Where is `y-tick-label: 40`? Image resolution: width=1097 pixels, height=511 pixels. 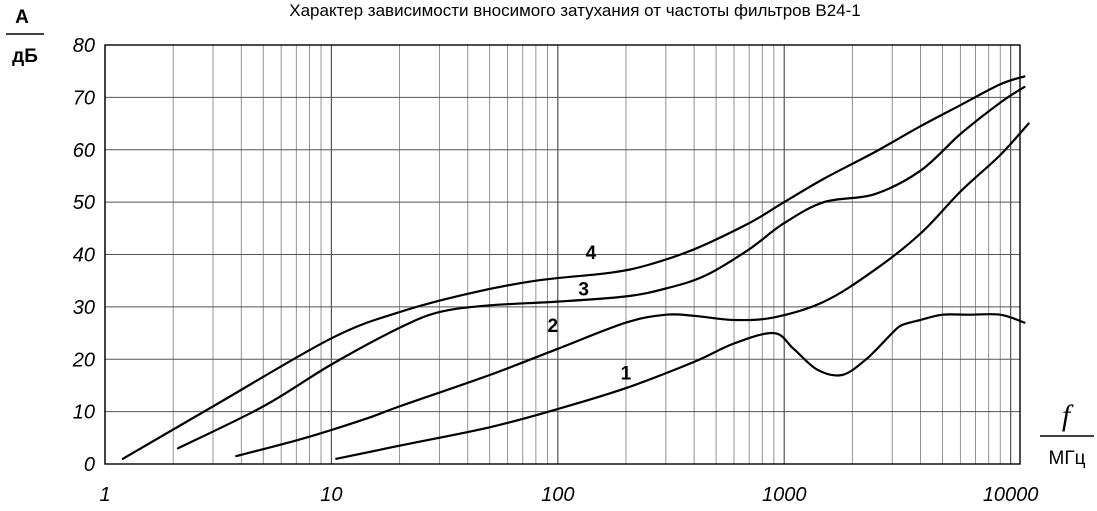
y-tick-label: 40 is located at coordinates (84, 256).